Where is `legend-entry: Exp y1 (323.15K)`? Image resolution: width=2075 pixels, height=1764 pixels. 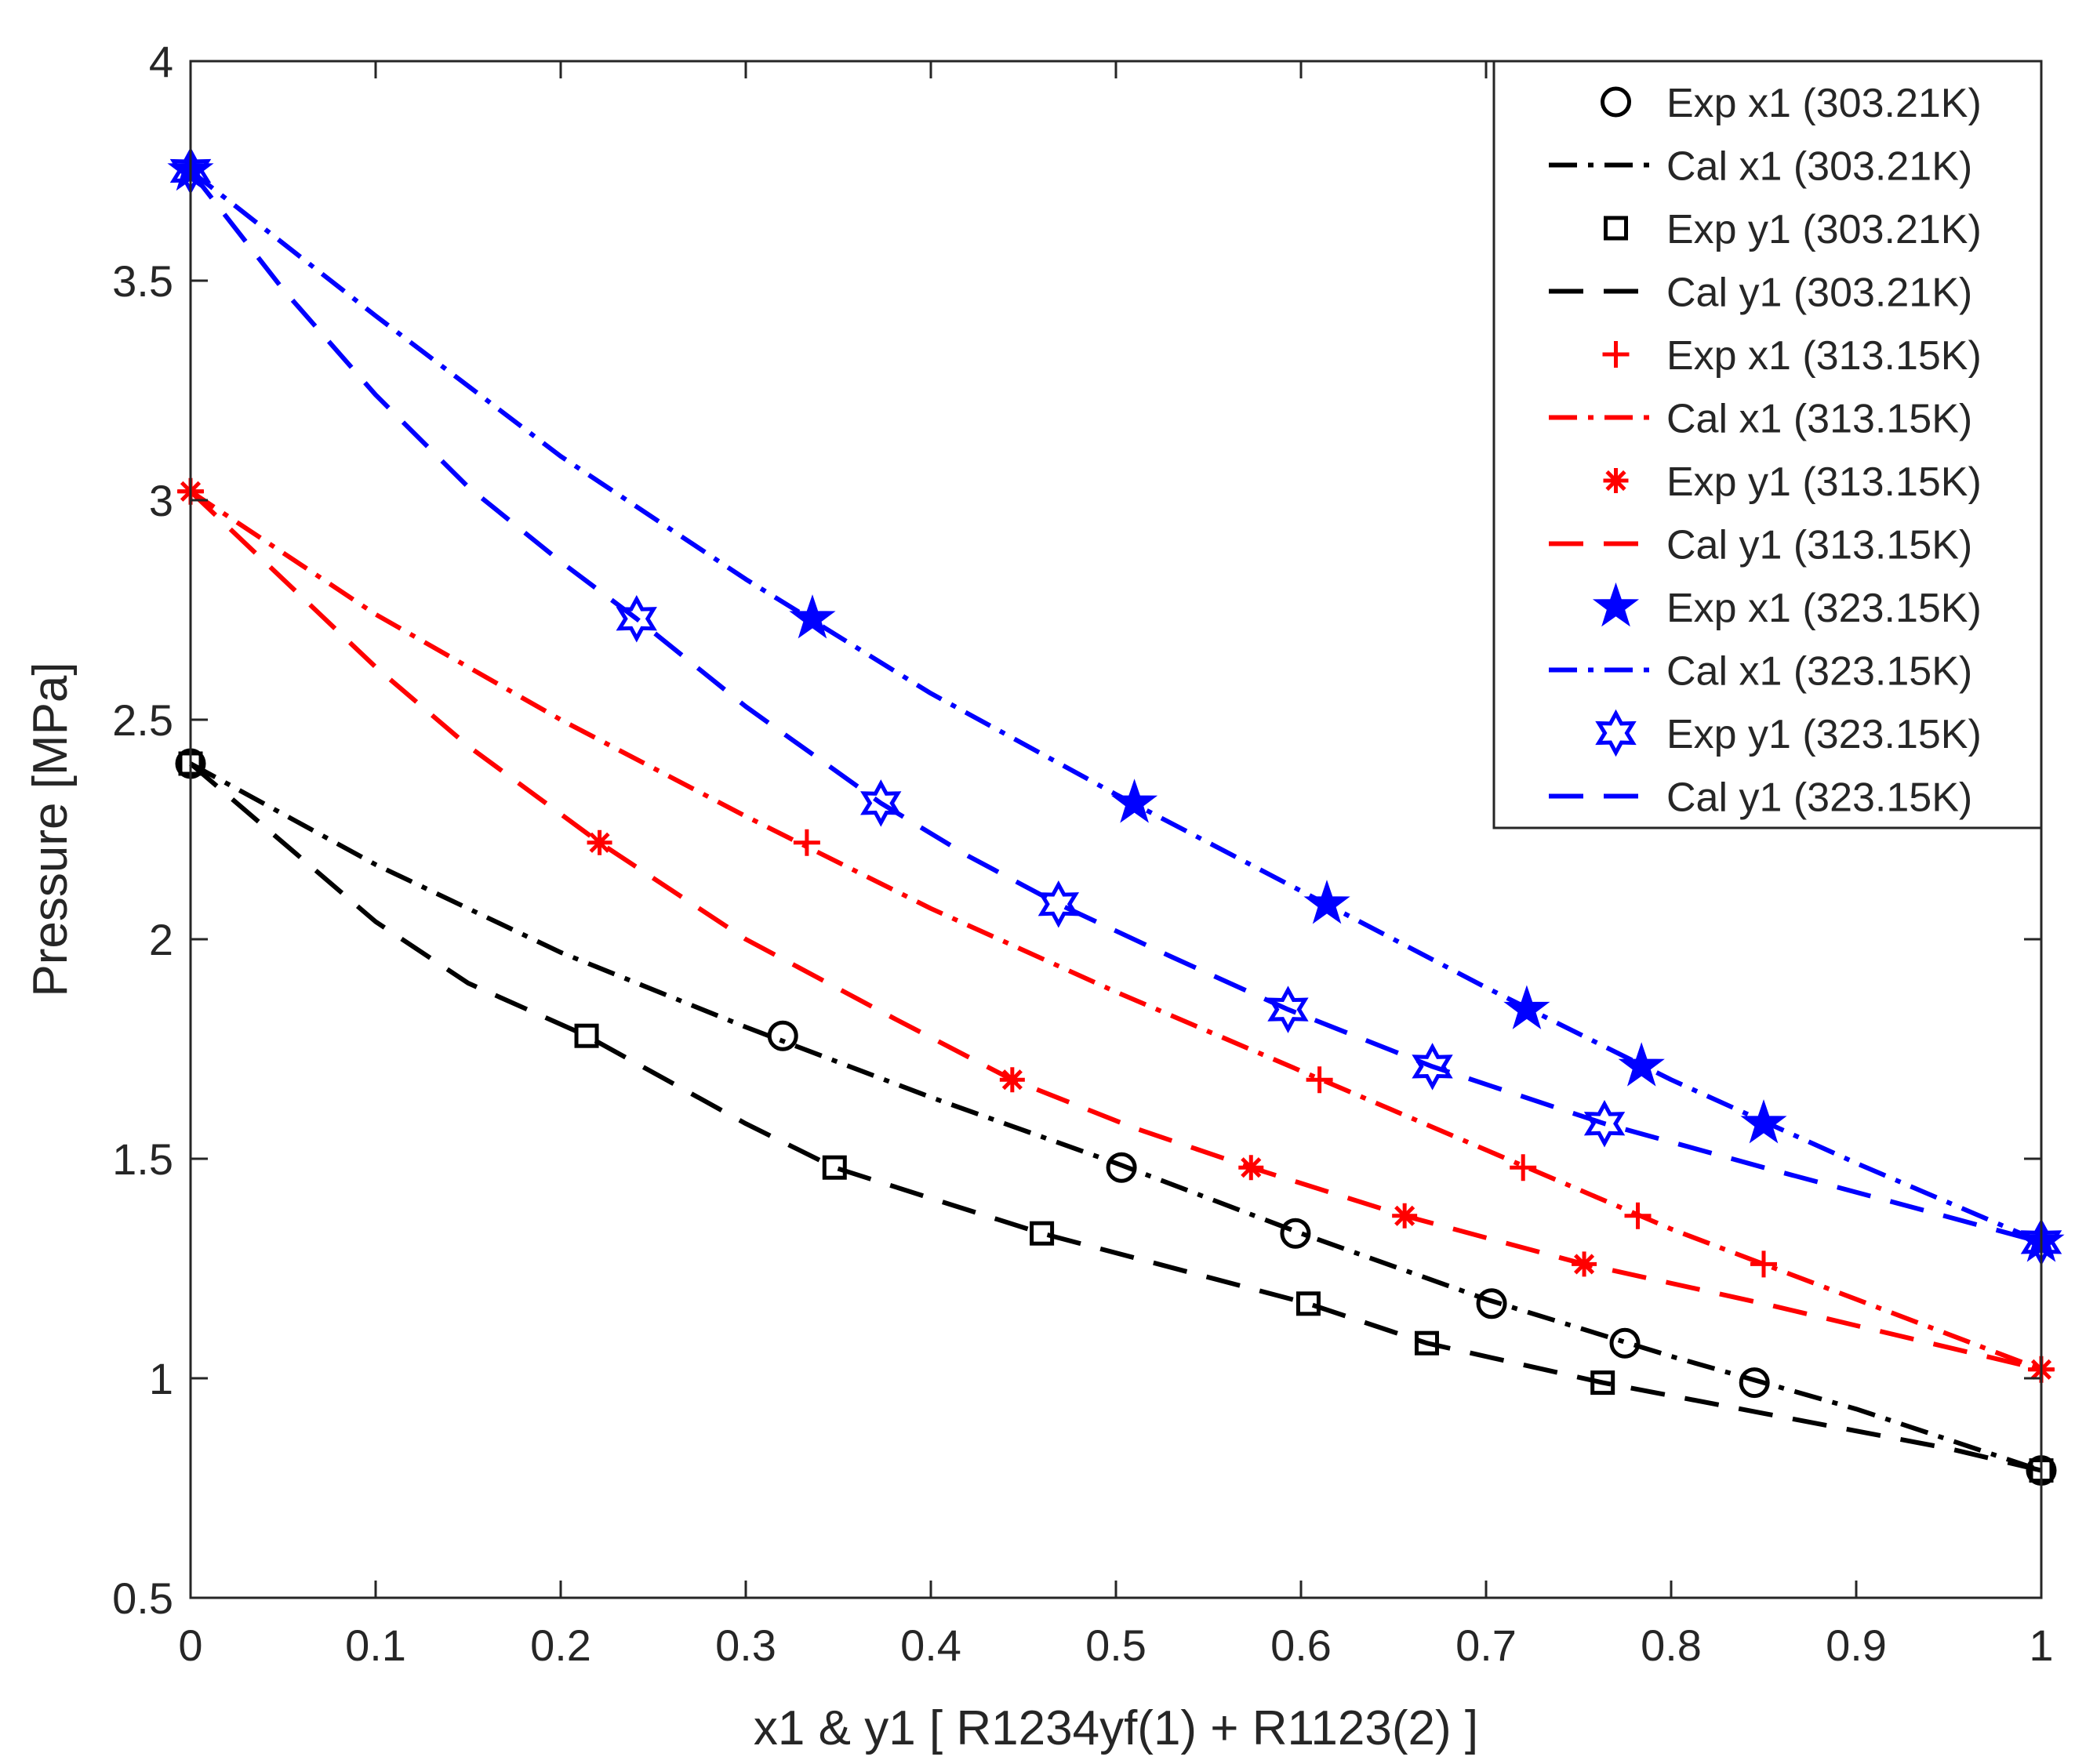
legend-entry: Exp y1 (323.15K) is located at coordinates (1789, 733).